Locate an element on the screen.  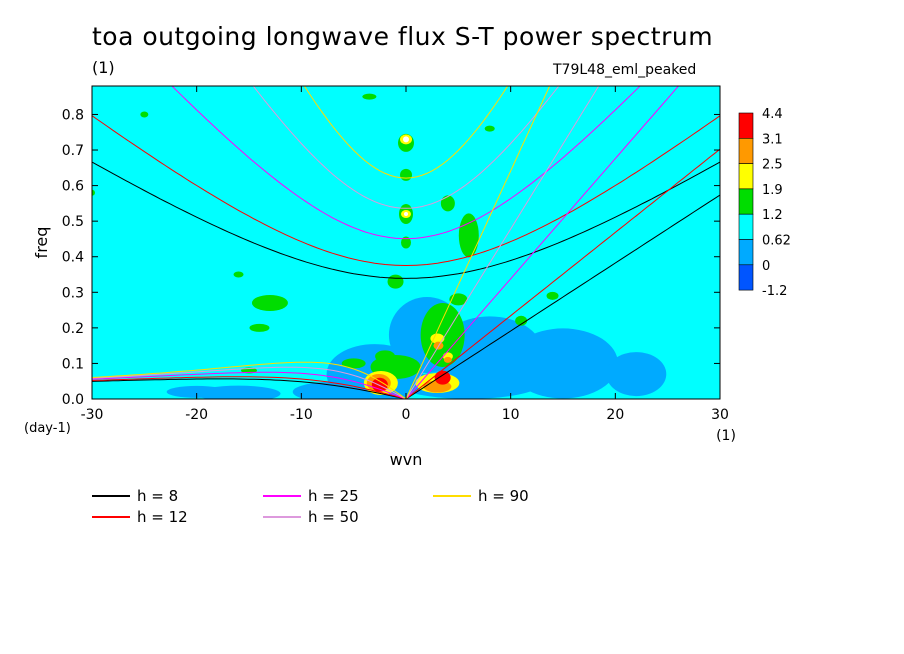
y-tick-label: 0.5 is located at coordinates (73, 222).